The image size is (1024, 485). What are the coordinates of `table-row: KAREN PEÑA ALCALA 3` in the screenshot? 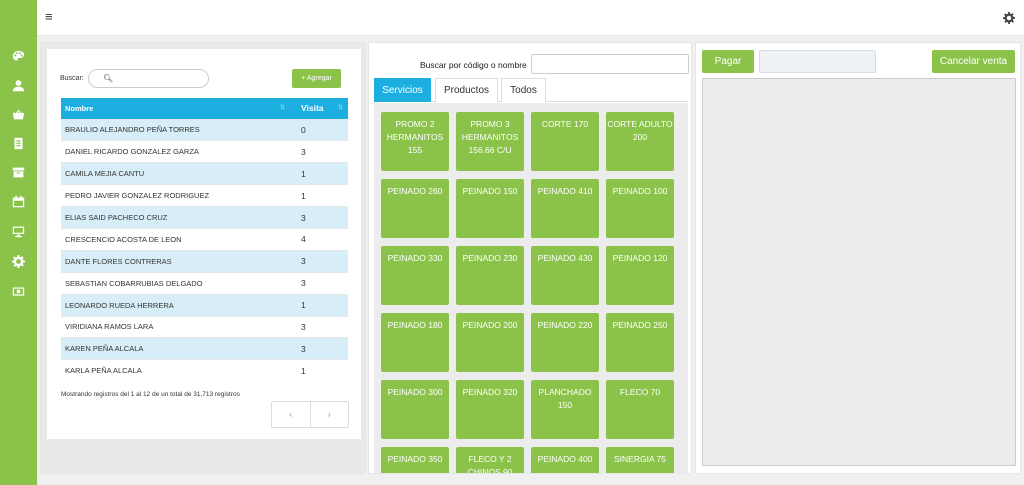 It's located at (204, 348).